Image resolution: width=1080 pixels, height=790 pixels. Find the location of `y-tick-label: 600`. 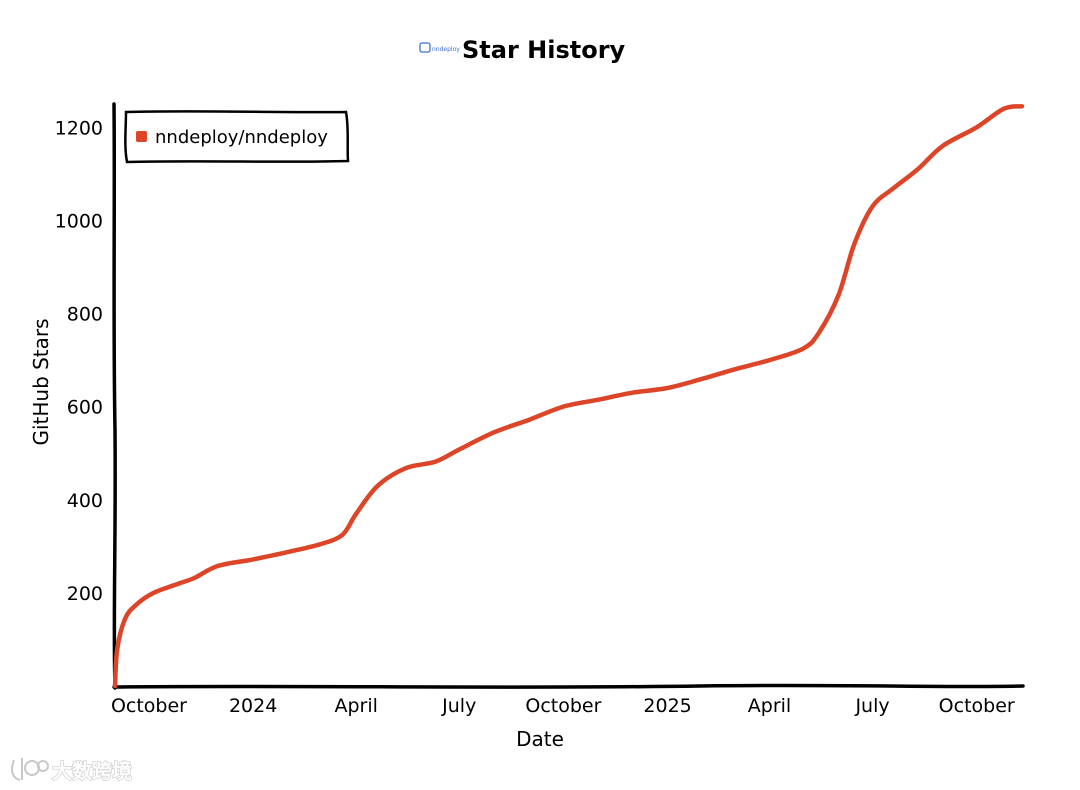

y-tick-label: 600 is located at coordinates (85, 408).